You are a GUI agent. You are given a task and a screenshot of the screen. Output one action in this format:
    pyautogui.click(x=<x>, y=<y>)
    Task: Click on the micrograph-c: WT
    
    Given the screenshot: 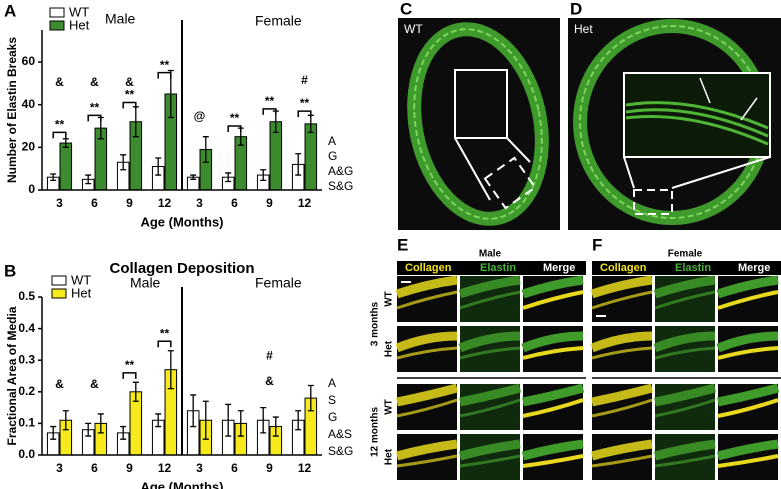 What is the action you would take?
    pyautogui.click(x=479, y=124)
    